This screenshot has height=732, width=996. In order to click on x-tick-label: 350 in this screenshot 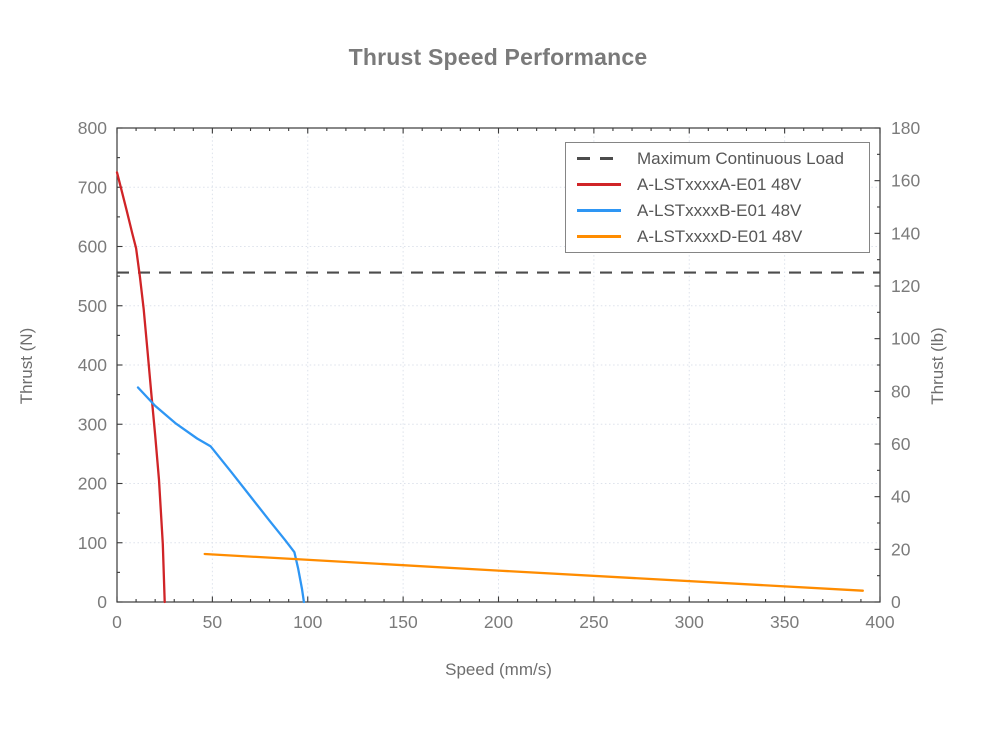, I will do `click(784, 622)`.